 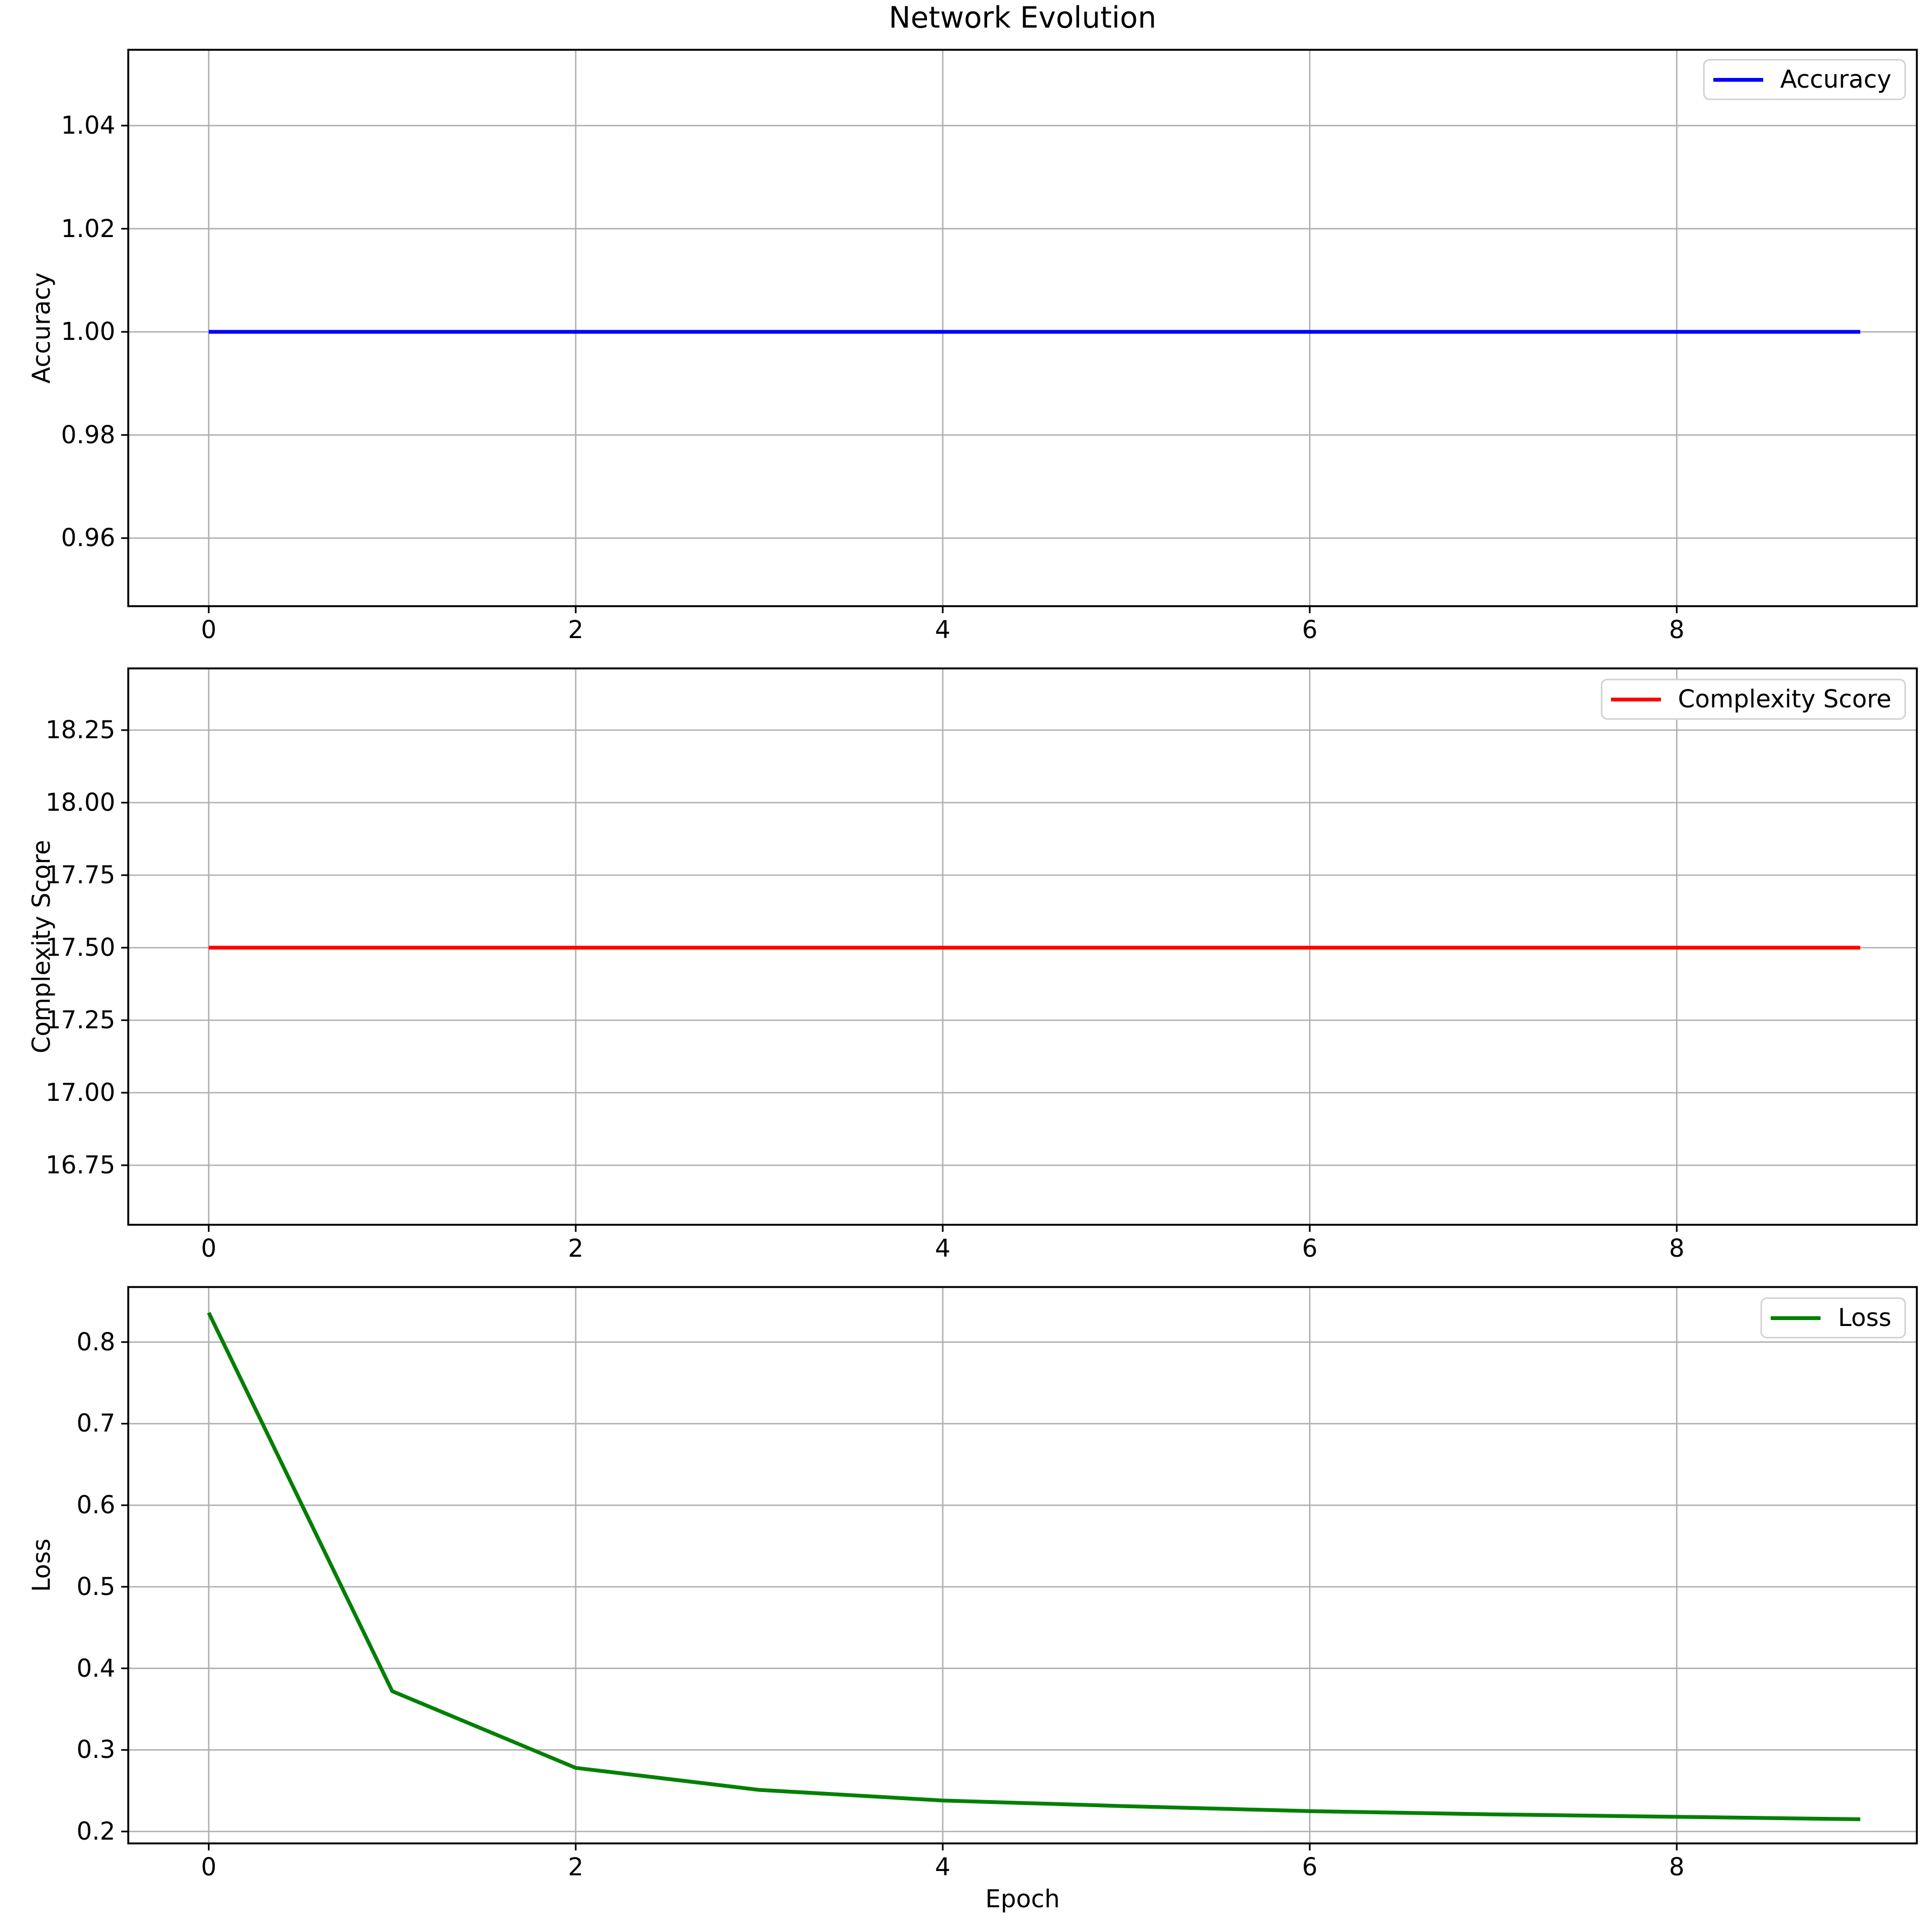 What do you see at coordinates (95, 1749) in the screenshot?
I see `y-tick-label: 0.3` at bounding box center [95, 1749].